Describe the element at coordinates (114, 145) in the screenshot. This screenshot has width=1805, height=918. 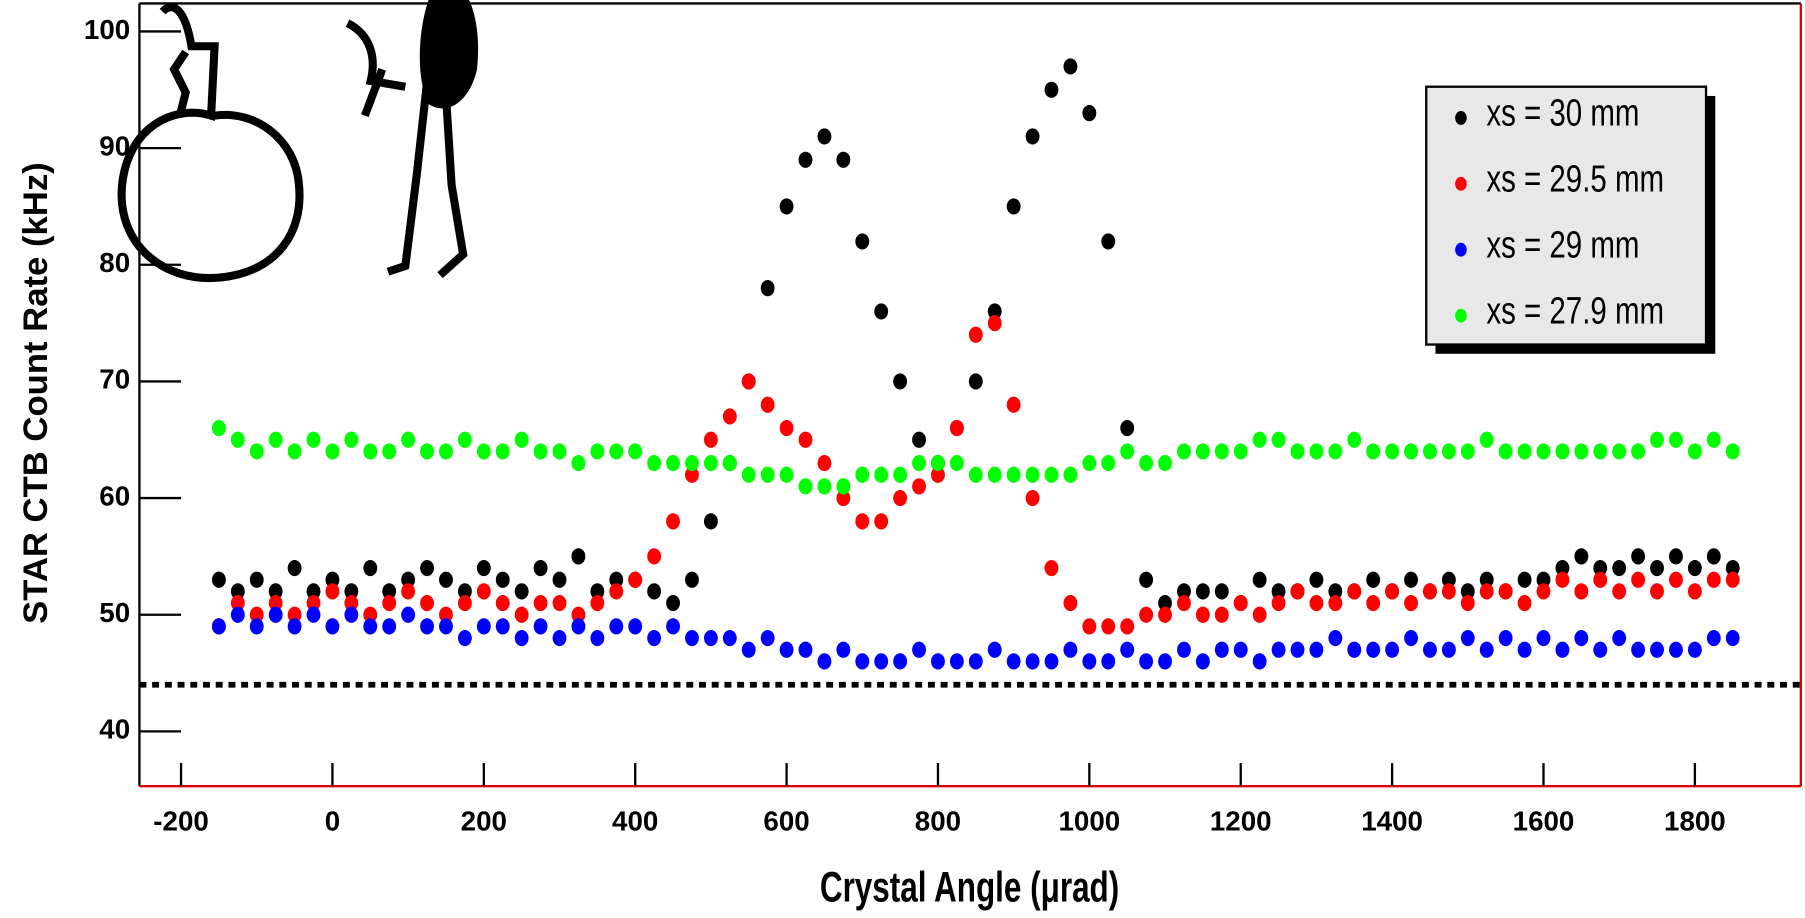
I see `y-tick-label: 90` at that location.